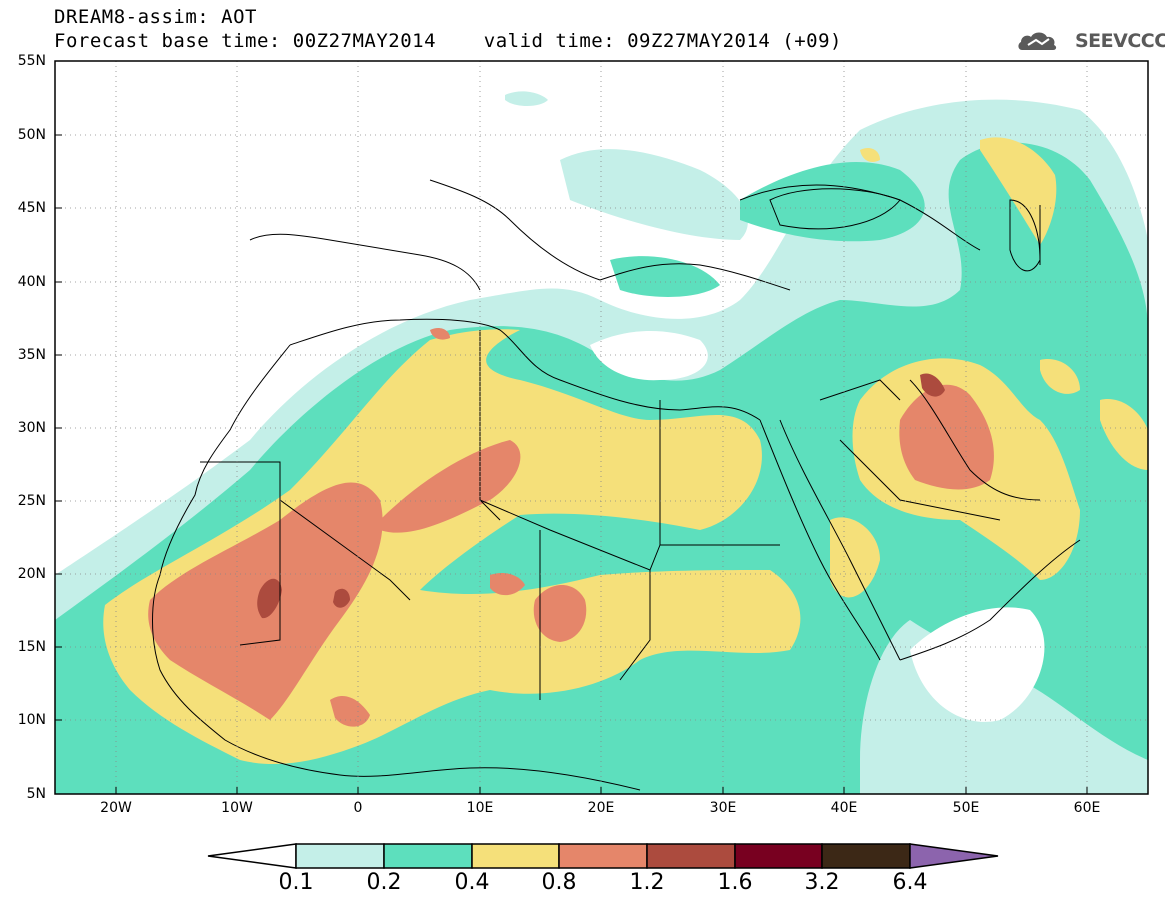 Image resolution: width=1165 pixels, height=905 pixels. Describe the element at coordinates (31, 428) in the screenshot. I see `lat-label: 30N` at that location.